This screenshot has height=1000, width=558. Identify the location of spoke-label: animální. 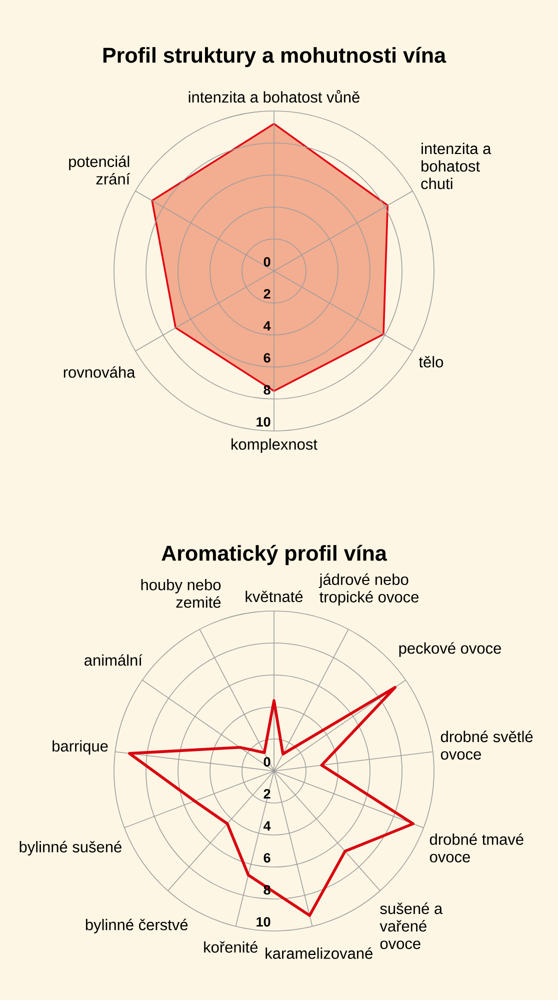
(113, 660).